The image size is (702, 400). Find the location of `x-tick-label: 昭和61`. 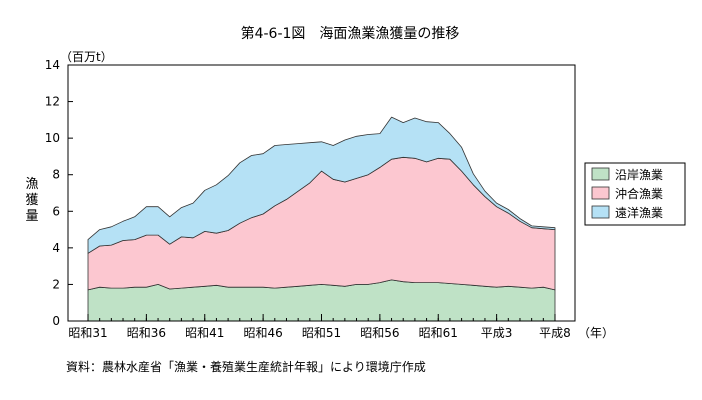

x-tick-label: 昭和61 is located at coordinates (438, 333).